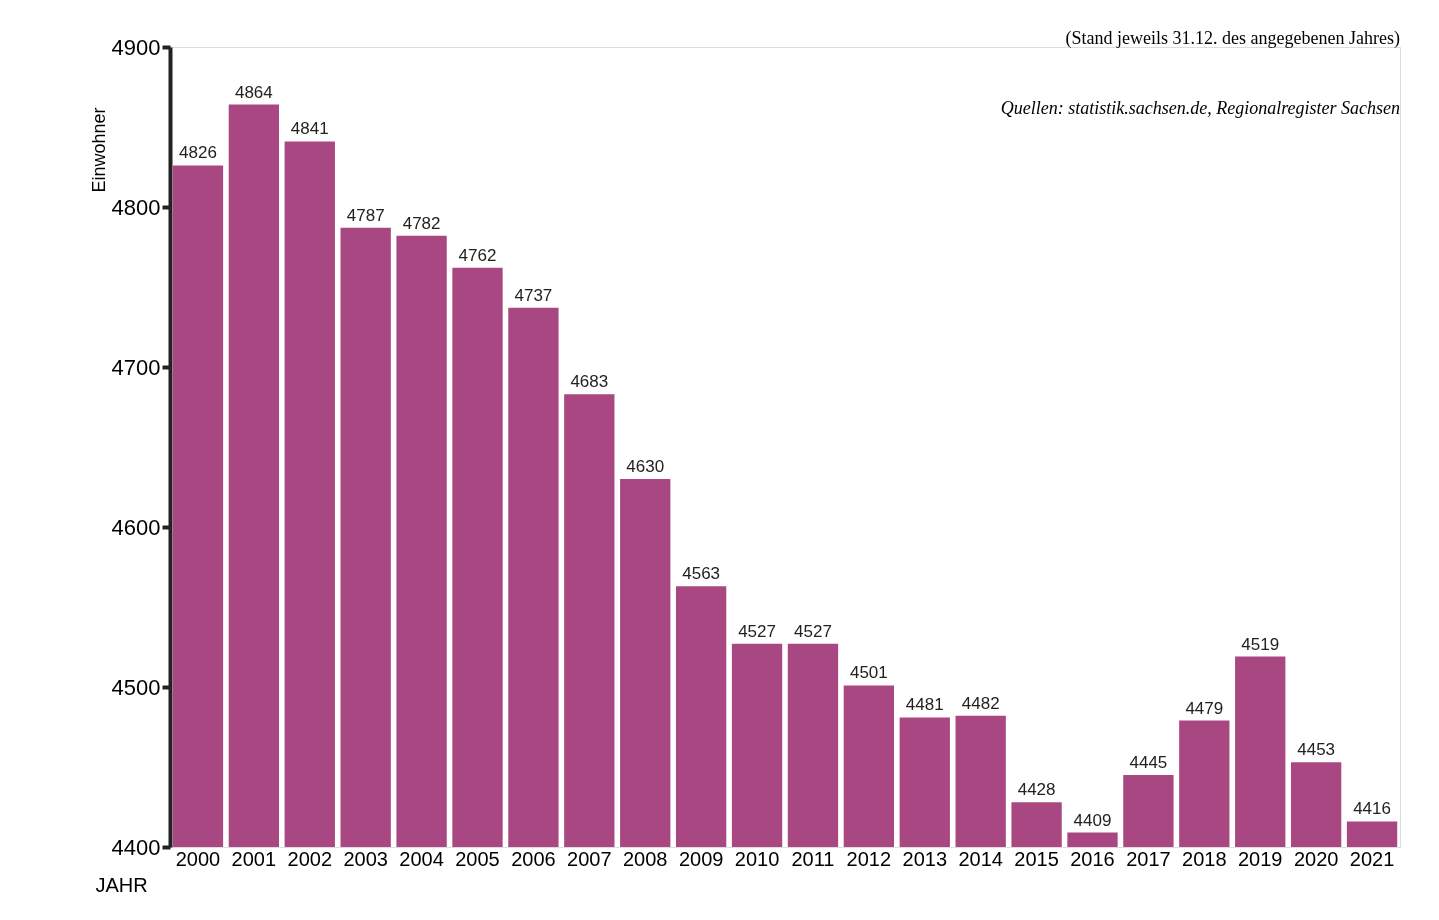 The height and width of the screenshot is (920, 1439). What do you see at coordinates (589, 382) in the screenshot?
I see `data-label: 4683` at bounding box center [589, 382].